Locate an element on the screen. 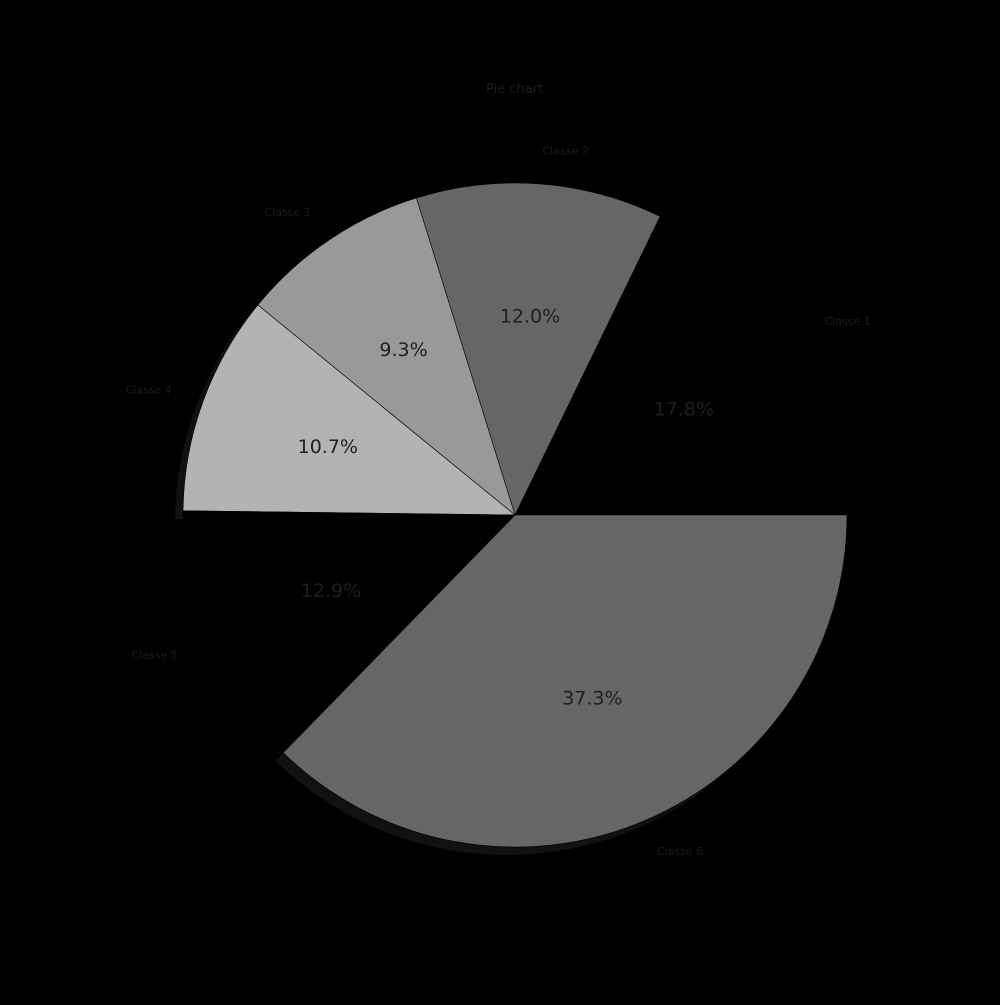 Image resolution: width=1000 pixels, height=1005 pixels. pie-category-label-classe-1: Classe 1 is located at coordinates (848, 321).